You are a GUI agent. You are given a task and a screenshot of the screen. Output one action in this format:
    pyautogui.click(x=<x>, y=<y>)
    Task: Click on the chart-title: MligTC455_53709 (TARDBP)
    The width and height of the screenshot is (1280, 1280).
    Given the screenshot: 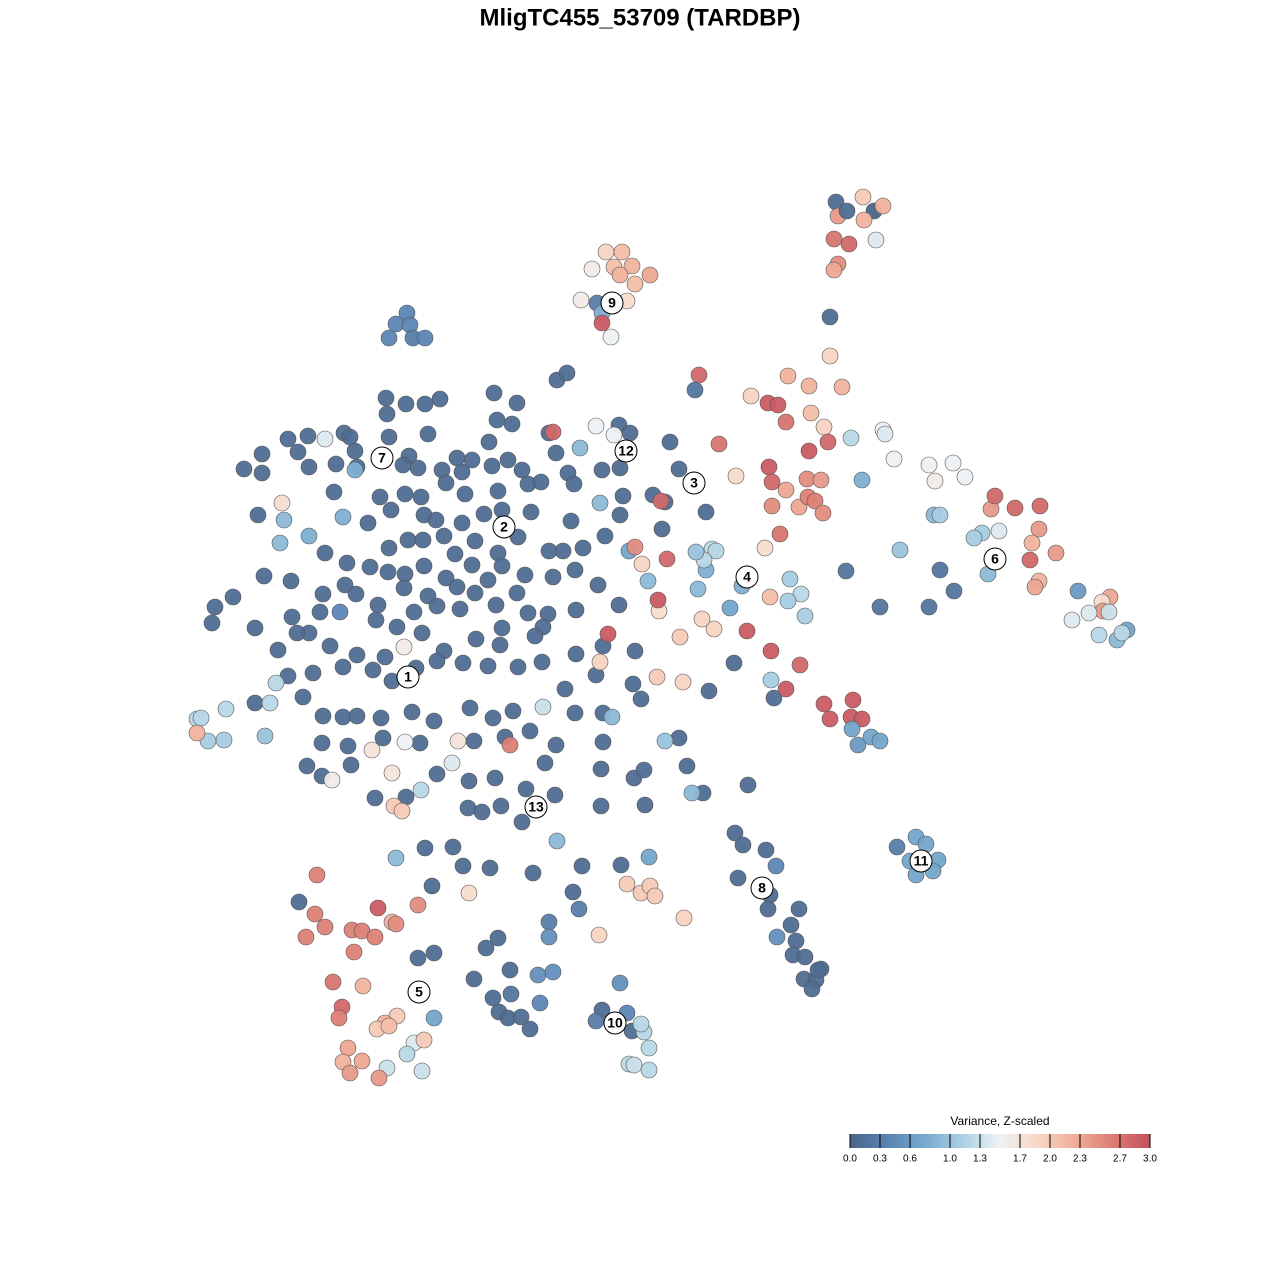 What is the action you would take?
    pyautogui.click(x=640, y=17)
    